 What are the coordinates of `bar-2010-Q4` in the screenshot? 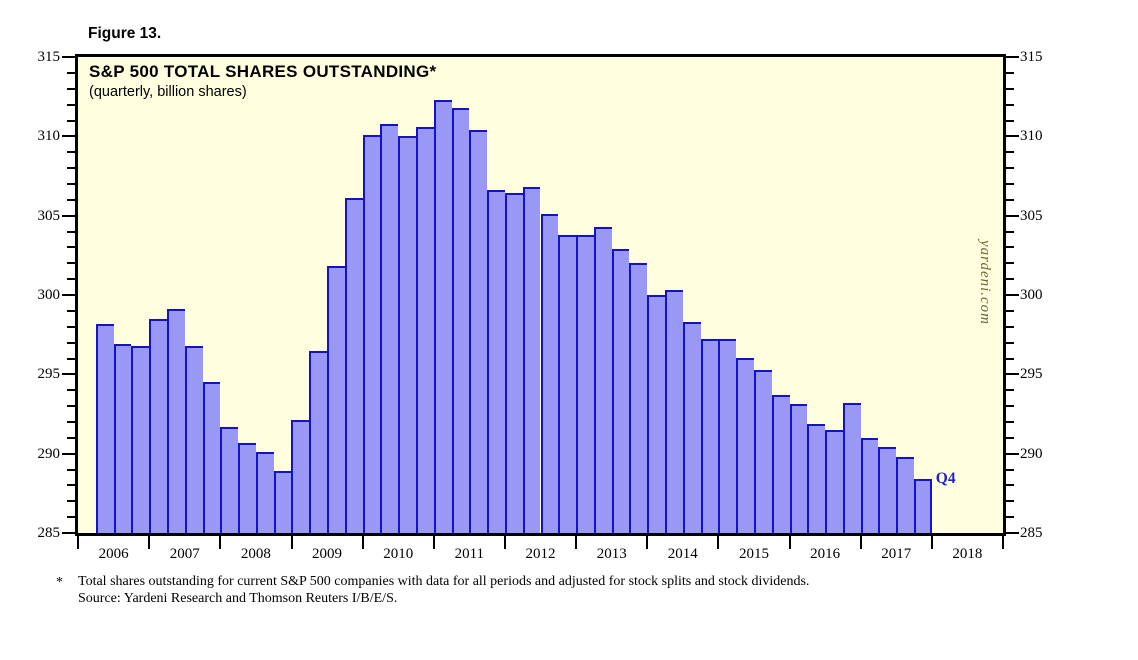 It's located at (424, 329).